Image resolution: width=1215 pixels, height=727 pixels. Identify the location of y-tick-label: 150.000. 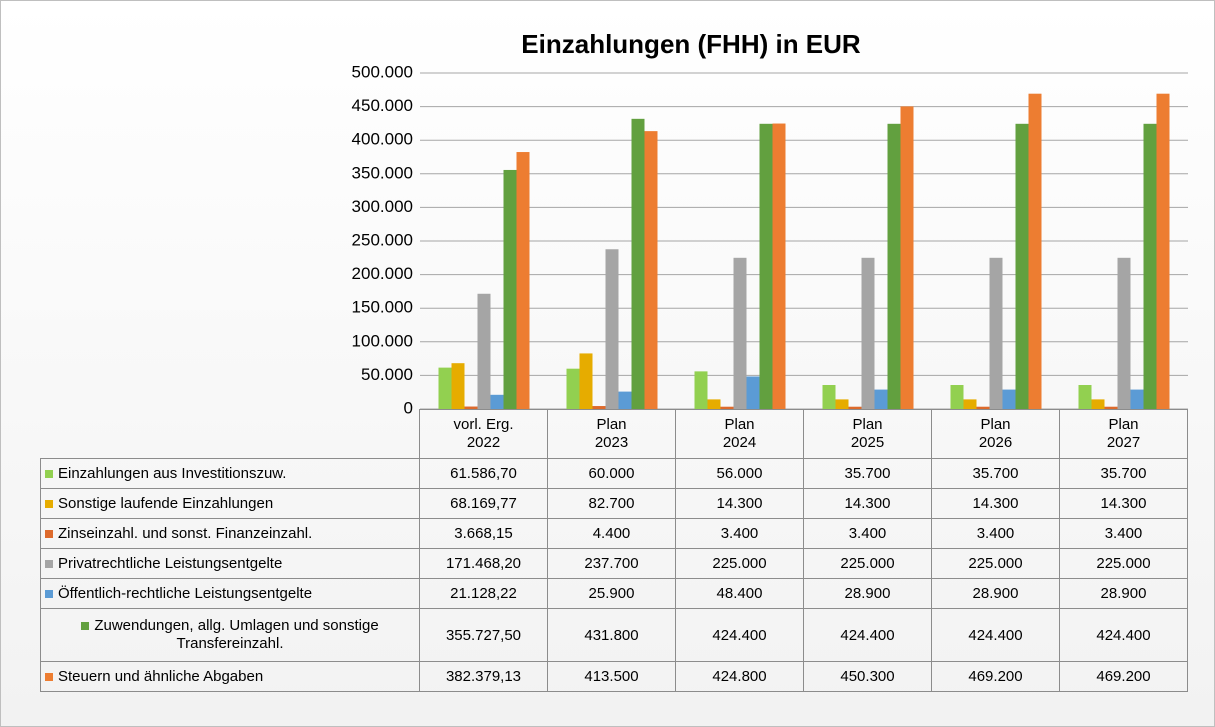
(382, 307).